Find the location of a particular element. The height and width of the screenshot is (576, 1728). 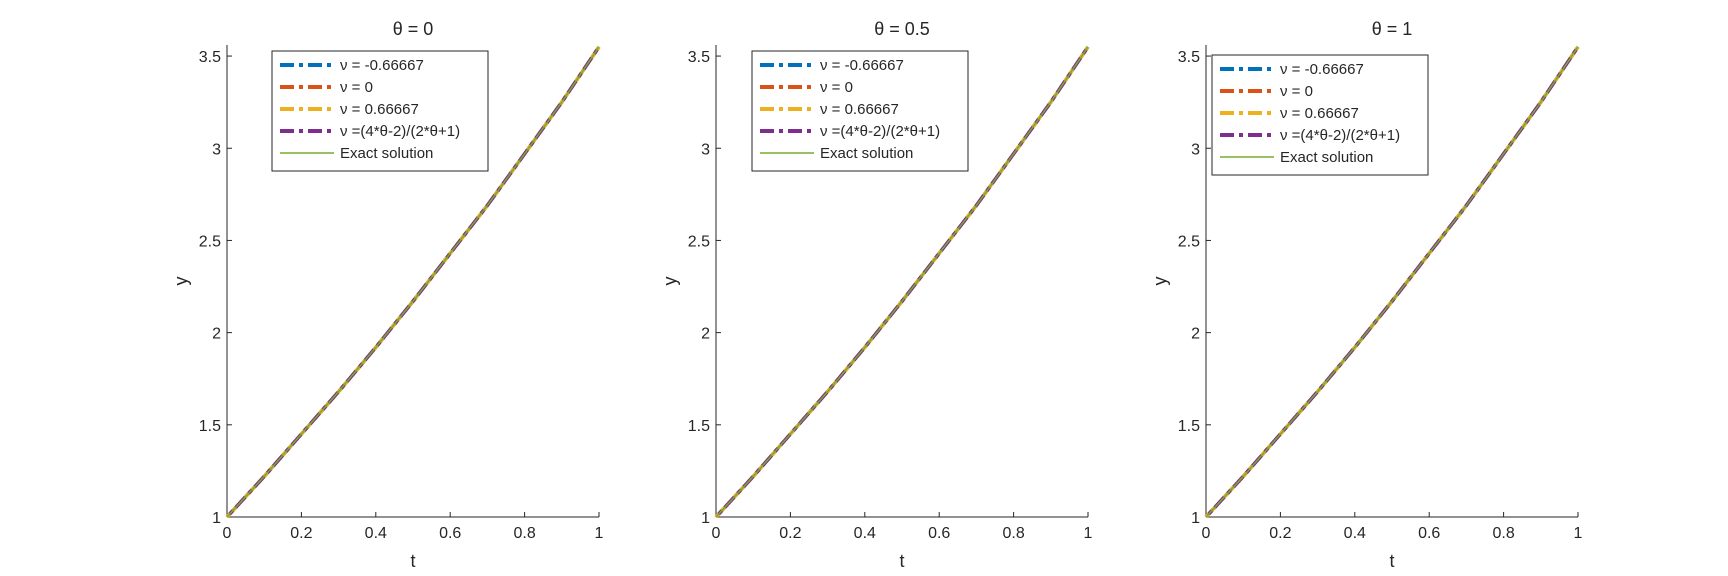

chart-title: θ = 0 is located at coordinates (413, 29).